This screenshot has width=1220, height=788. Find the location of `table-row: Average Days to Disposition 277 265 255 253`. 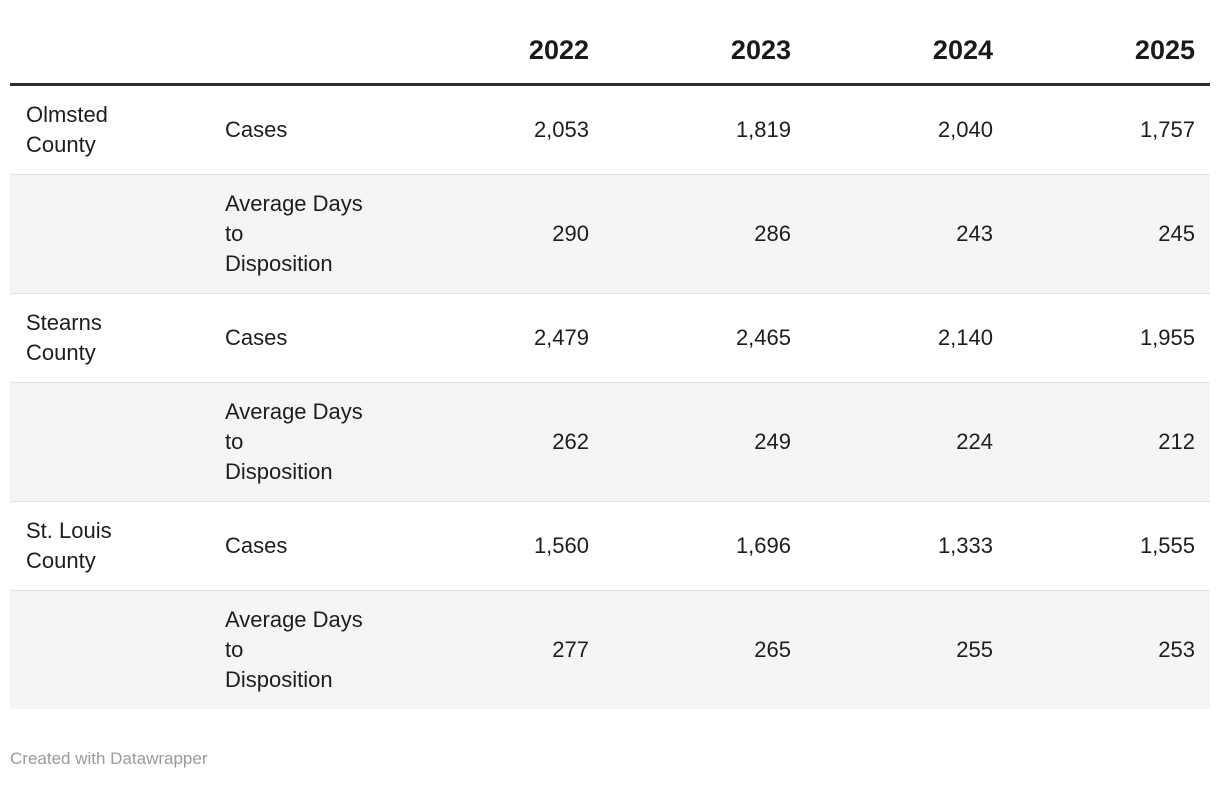

table-row: Average Days to Disposition 277 265 255 253 is located at coordinates (610, 650).